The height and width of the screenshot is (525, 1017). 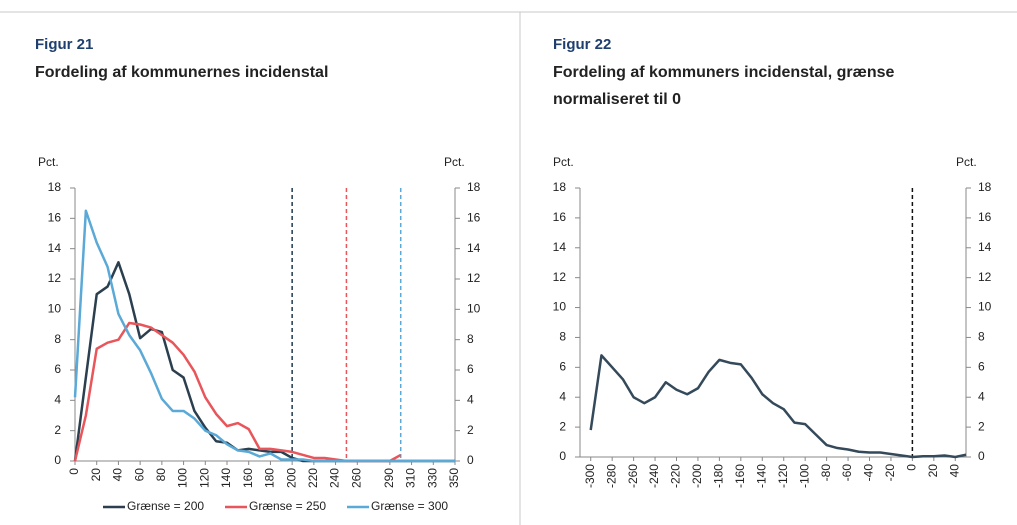 What do you see at coordinates (582, 44) in the screenshot?
I see `figure-label: Figur 22` at bounding box center [582, 44].